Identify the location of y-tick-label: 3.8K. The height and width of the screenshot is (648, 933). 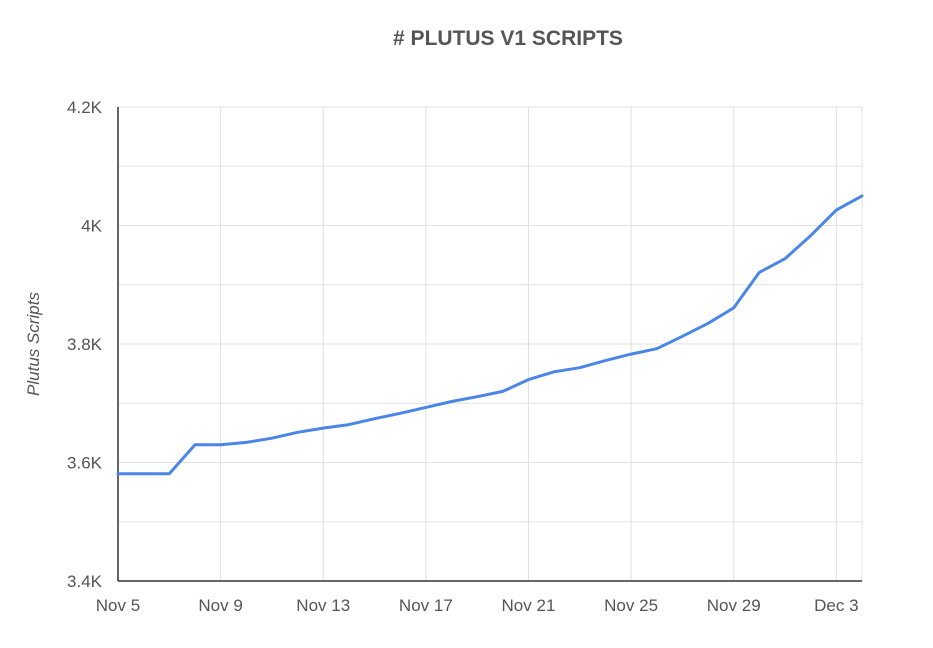
(85, 344).